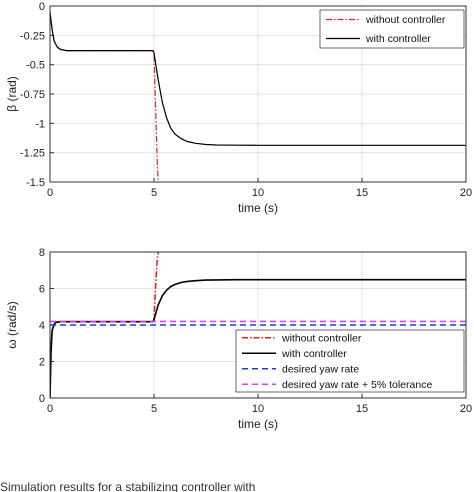 The image size is (474, 492). I want to click on y-axis-label: ω (rad/s), so click(12, 324).